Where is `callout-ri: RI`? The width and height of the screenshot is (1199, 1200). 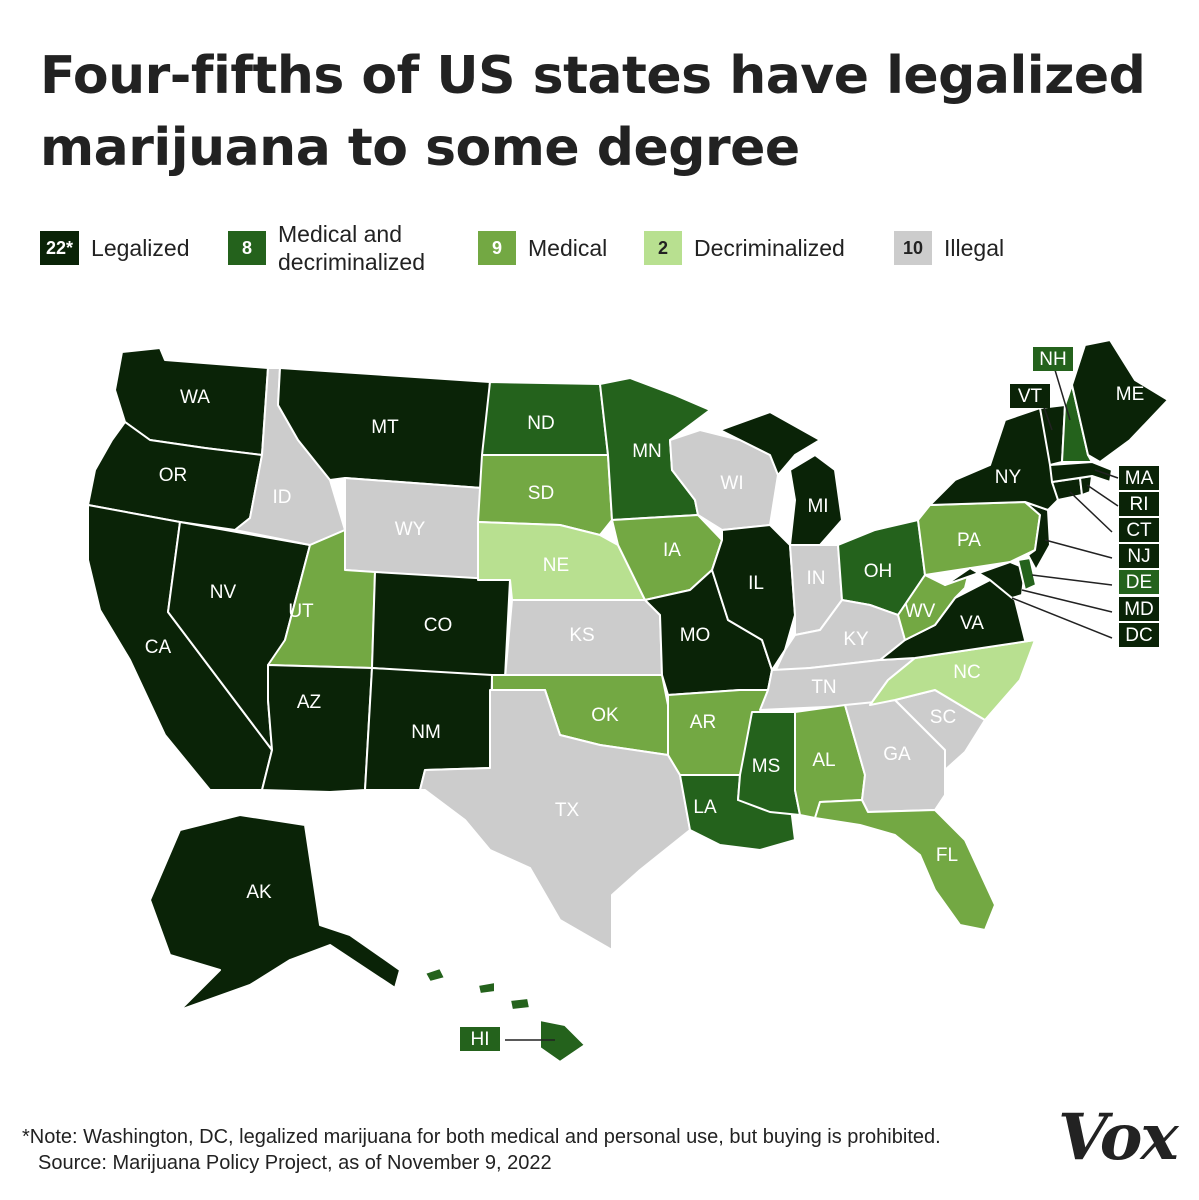 callout-ri: RI is located at coordinates (1139, 504).